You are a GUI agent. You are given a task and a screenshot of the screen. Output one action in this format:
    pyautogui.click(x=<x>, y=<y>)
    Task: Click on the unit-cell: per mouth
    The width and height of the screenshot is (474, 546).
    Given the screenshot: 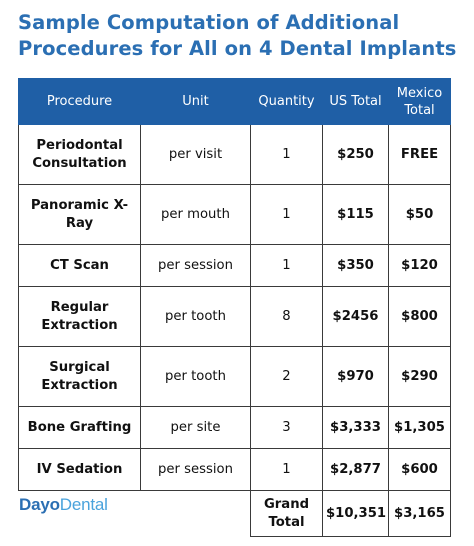 What is the action you would take?
    pyautogui.click(x=195, y=214)
    